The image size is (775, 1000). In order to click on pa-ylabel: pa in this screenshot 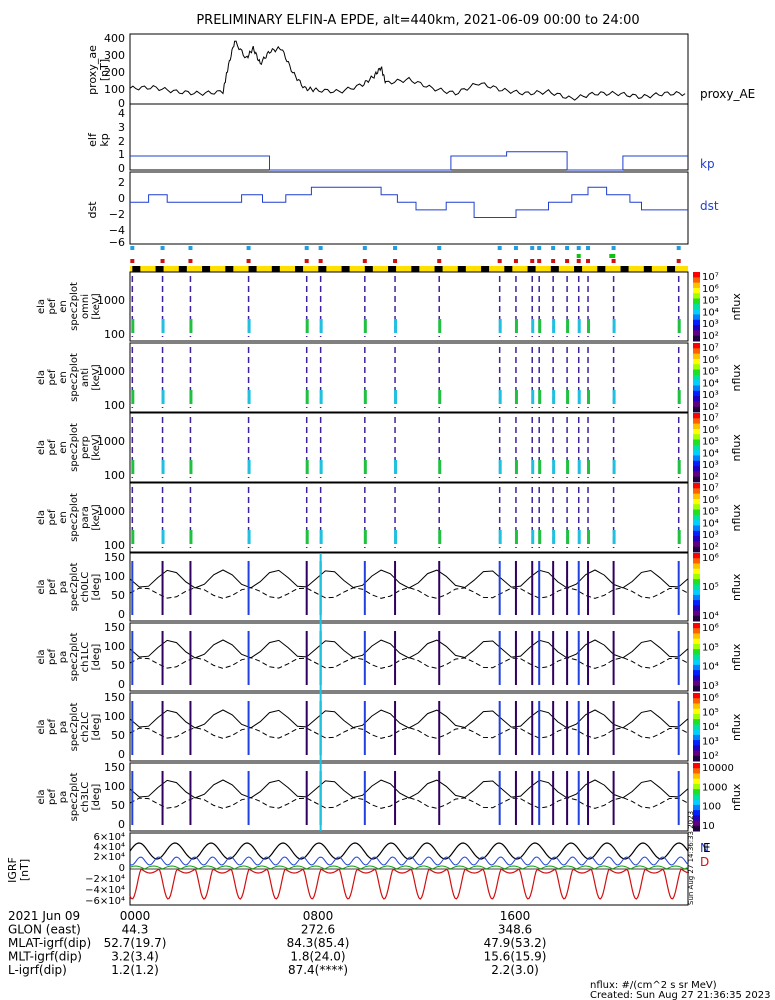, I will do `click(63, 797)`.